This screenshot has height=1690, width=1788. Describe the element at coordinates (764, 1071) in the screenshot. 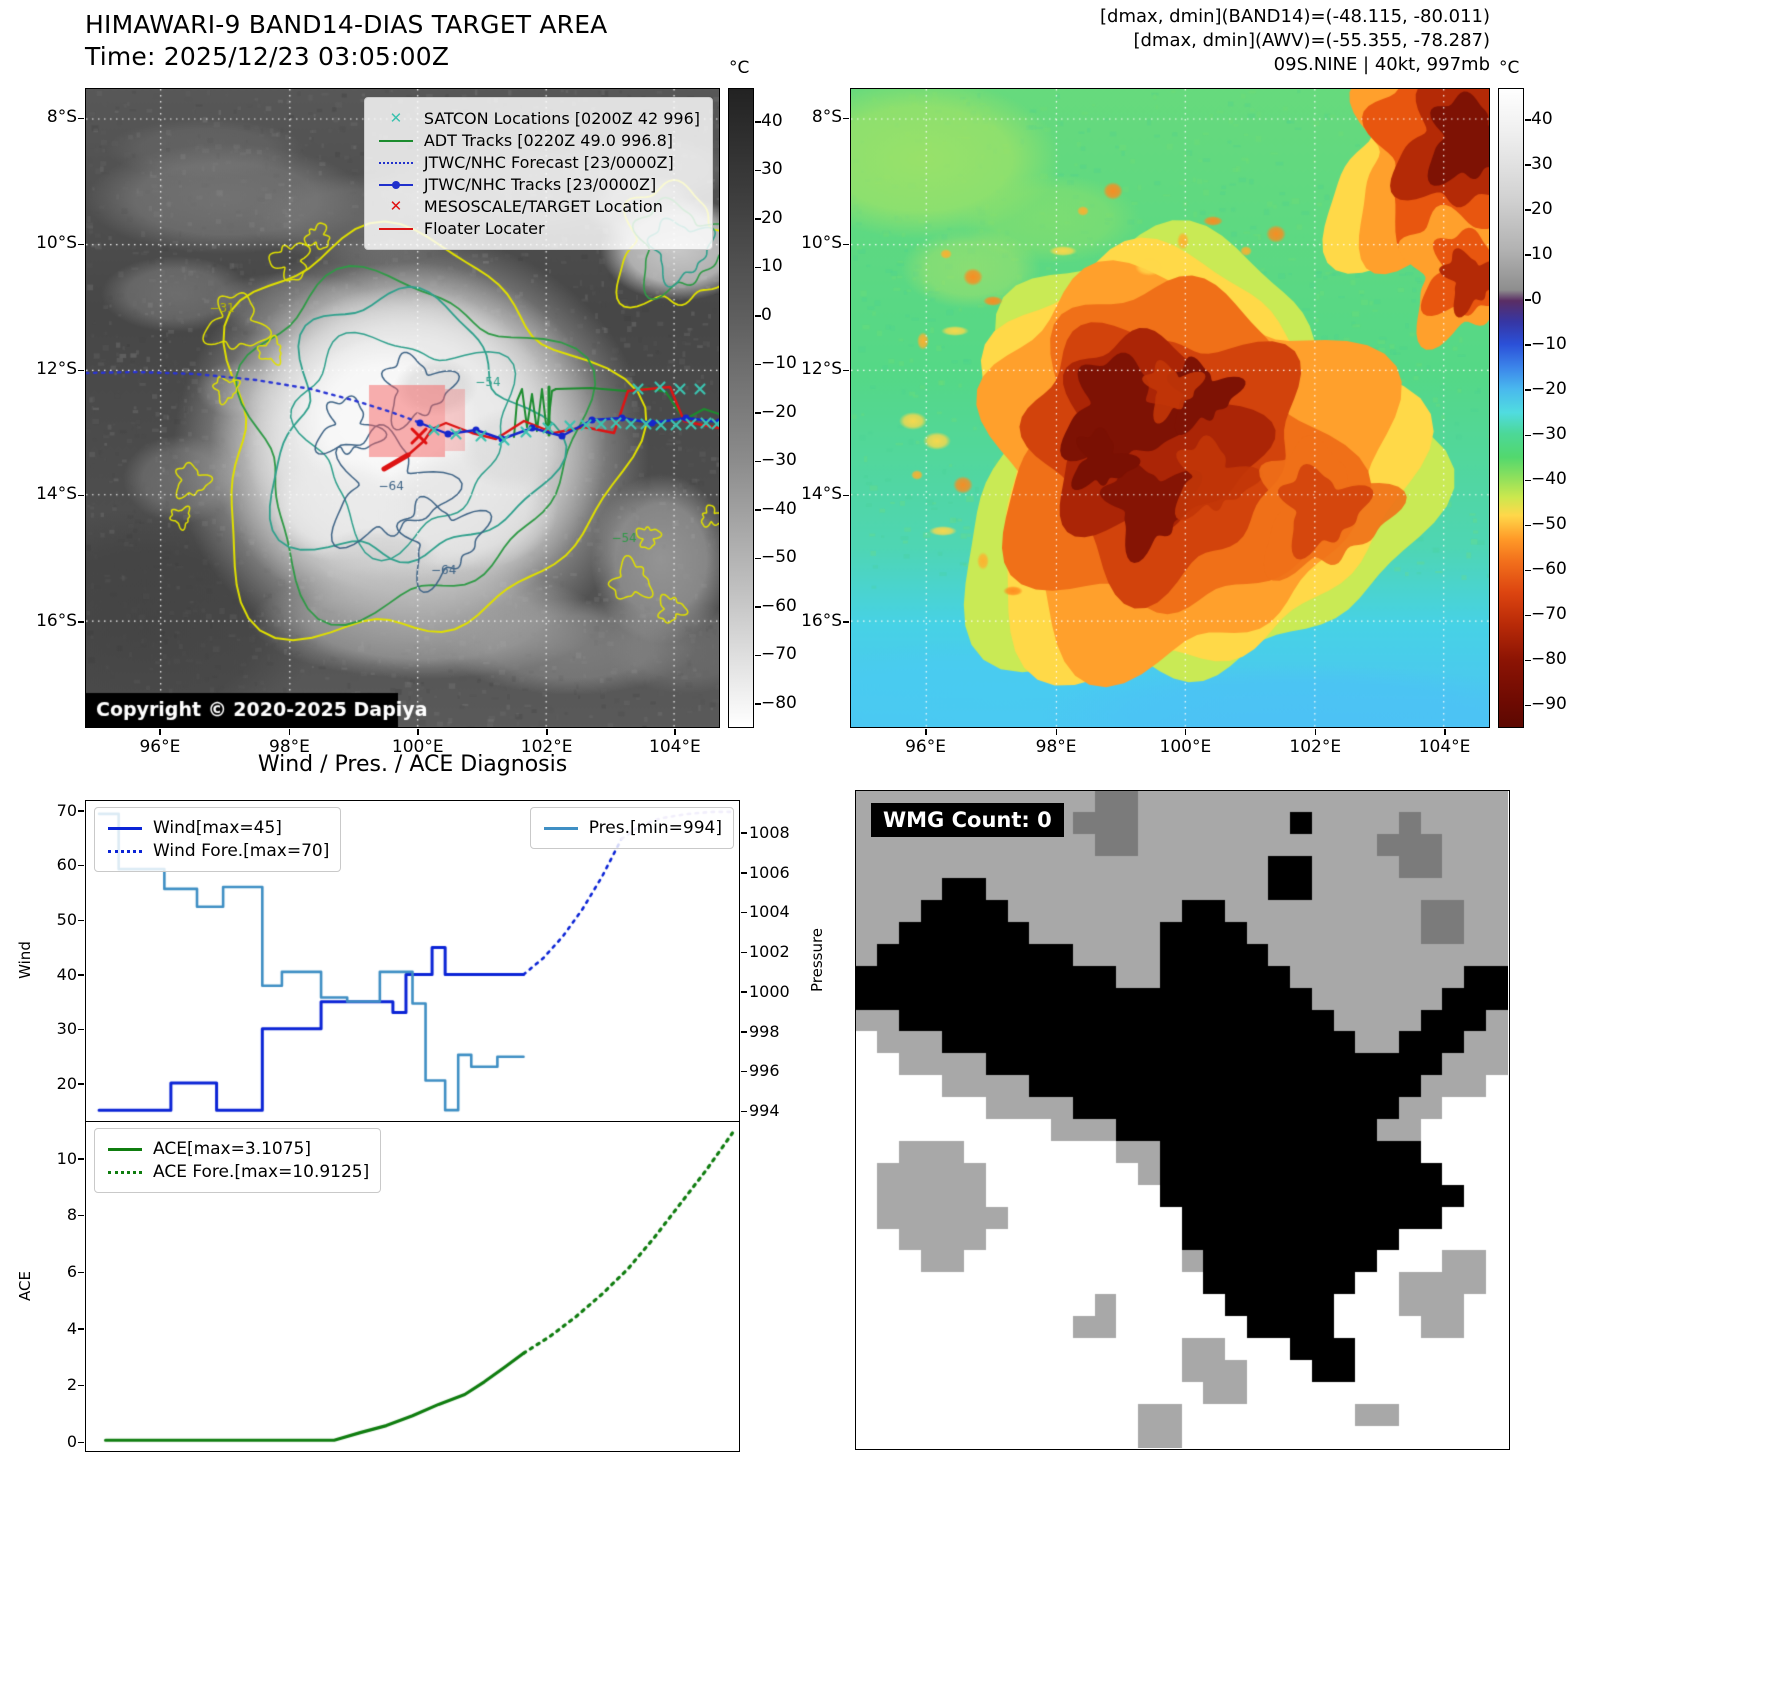

I see `y-tick-label: 996` at that location.